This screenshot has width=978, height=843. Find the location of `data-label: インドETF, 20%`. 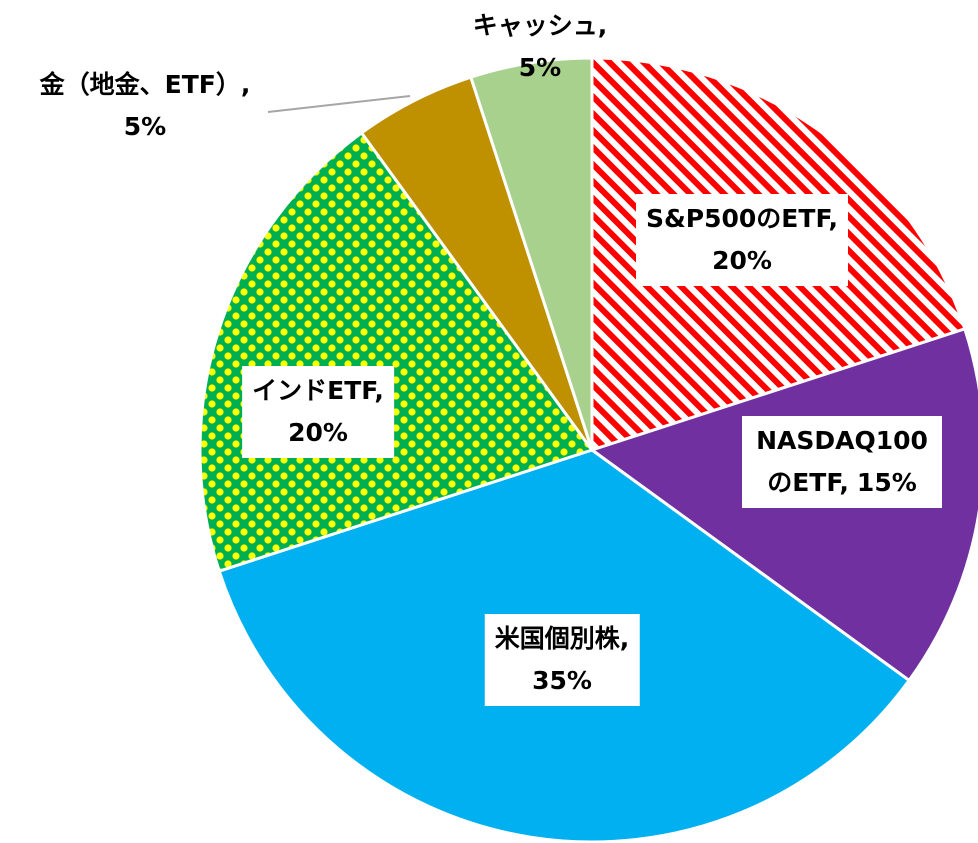

data-label: インドETF, 20% is located at coordinates (318, 412).